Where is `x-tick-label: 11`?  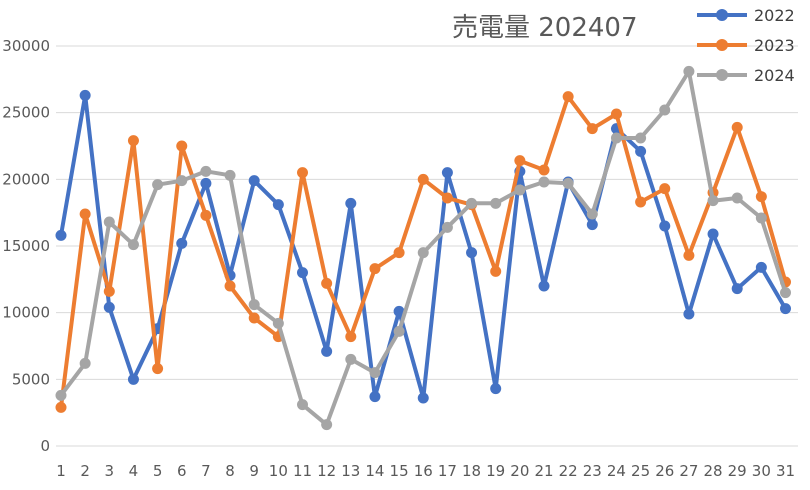 x-tick-label: 11 is located at coordinates (302, 471).